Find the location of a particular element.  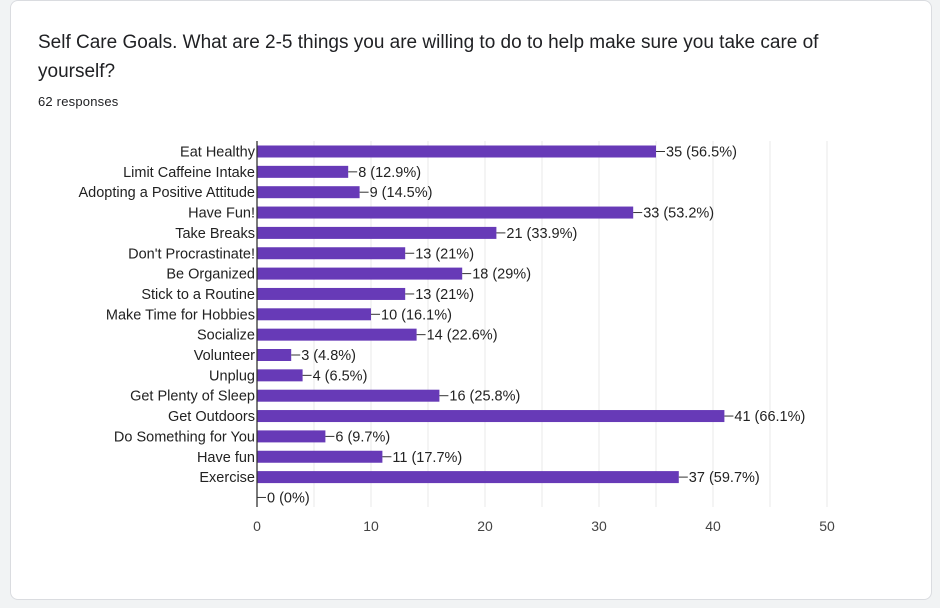

category-label: Don't Procrastinate! is located at coordinates (191, 254).